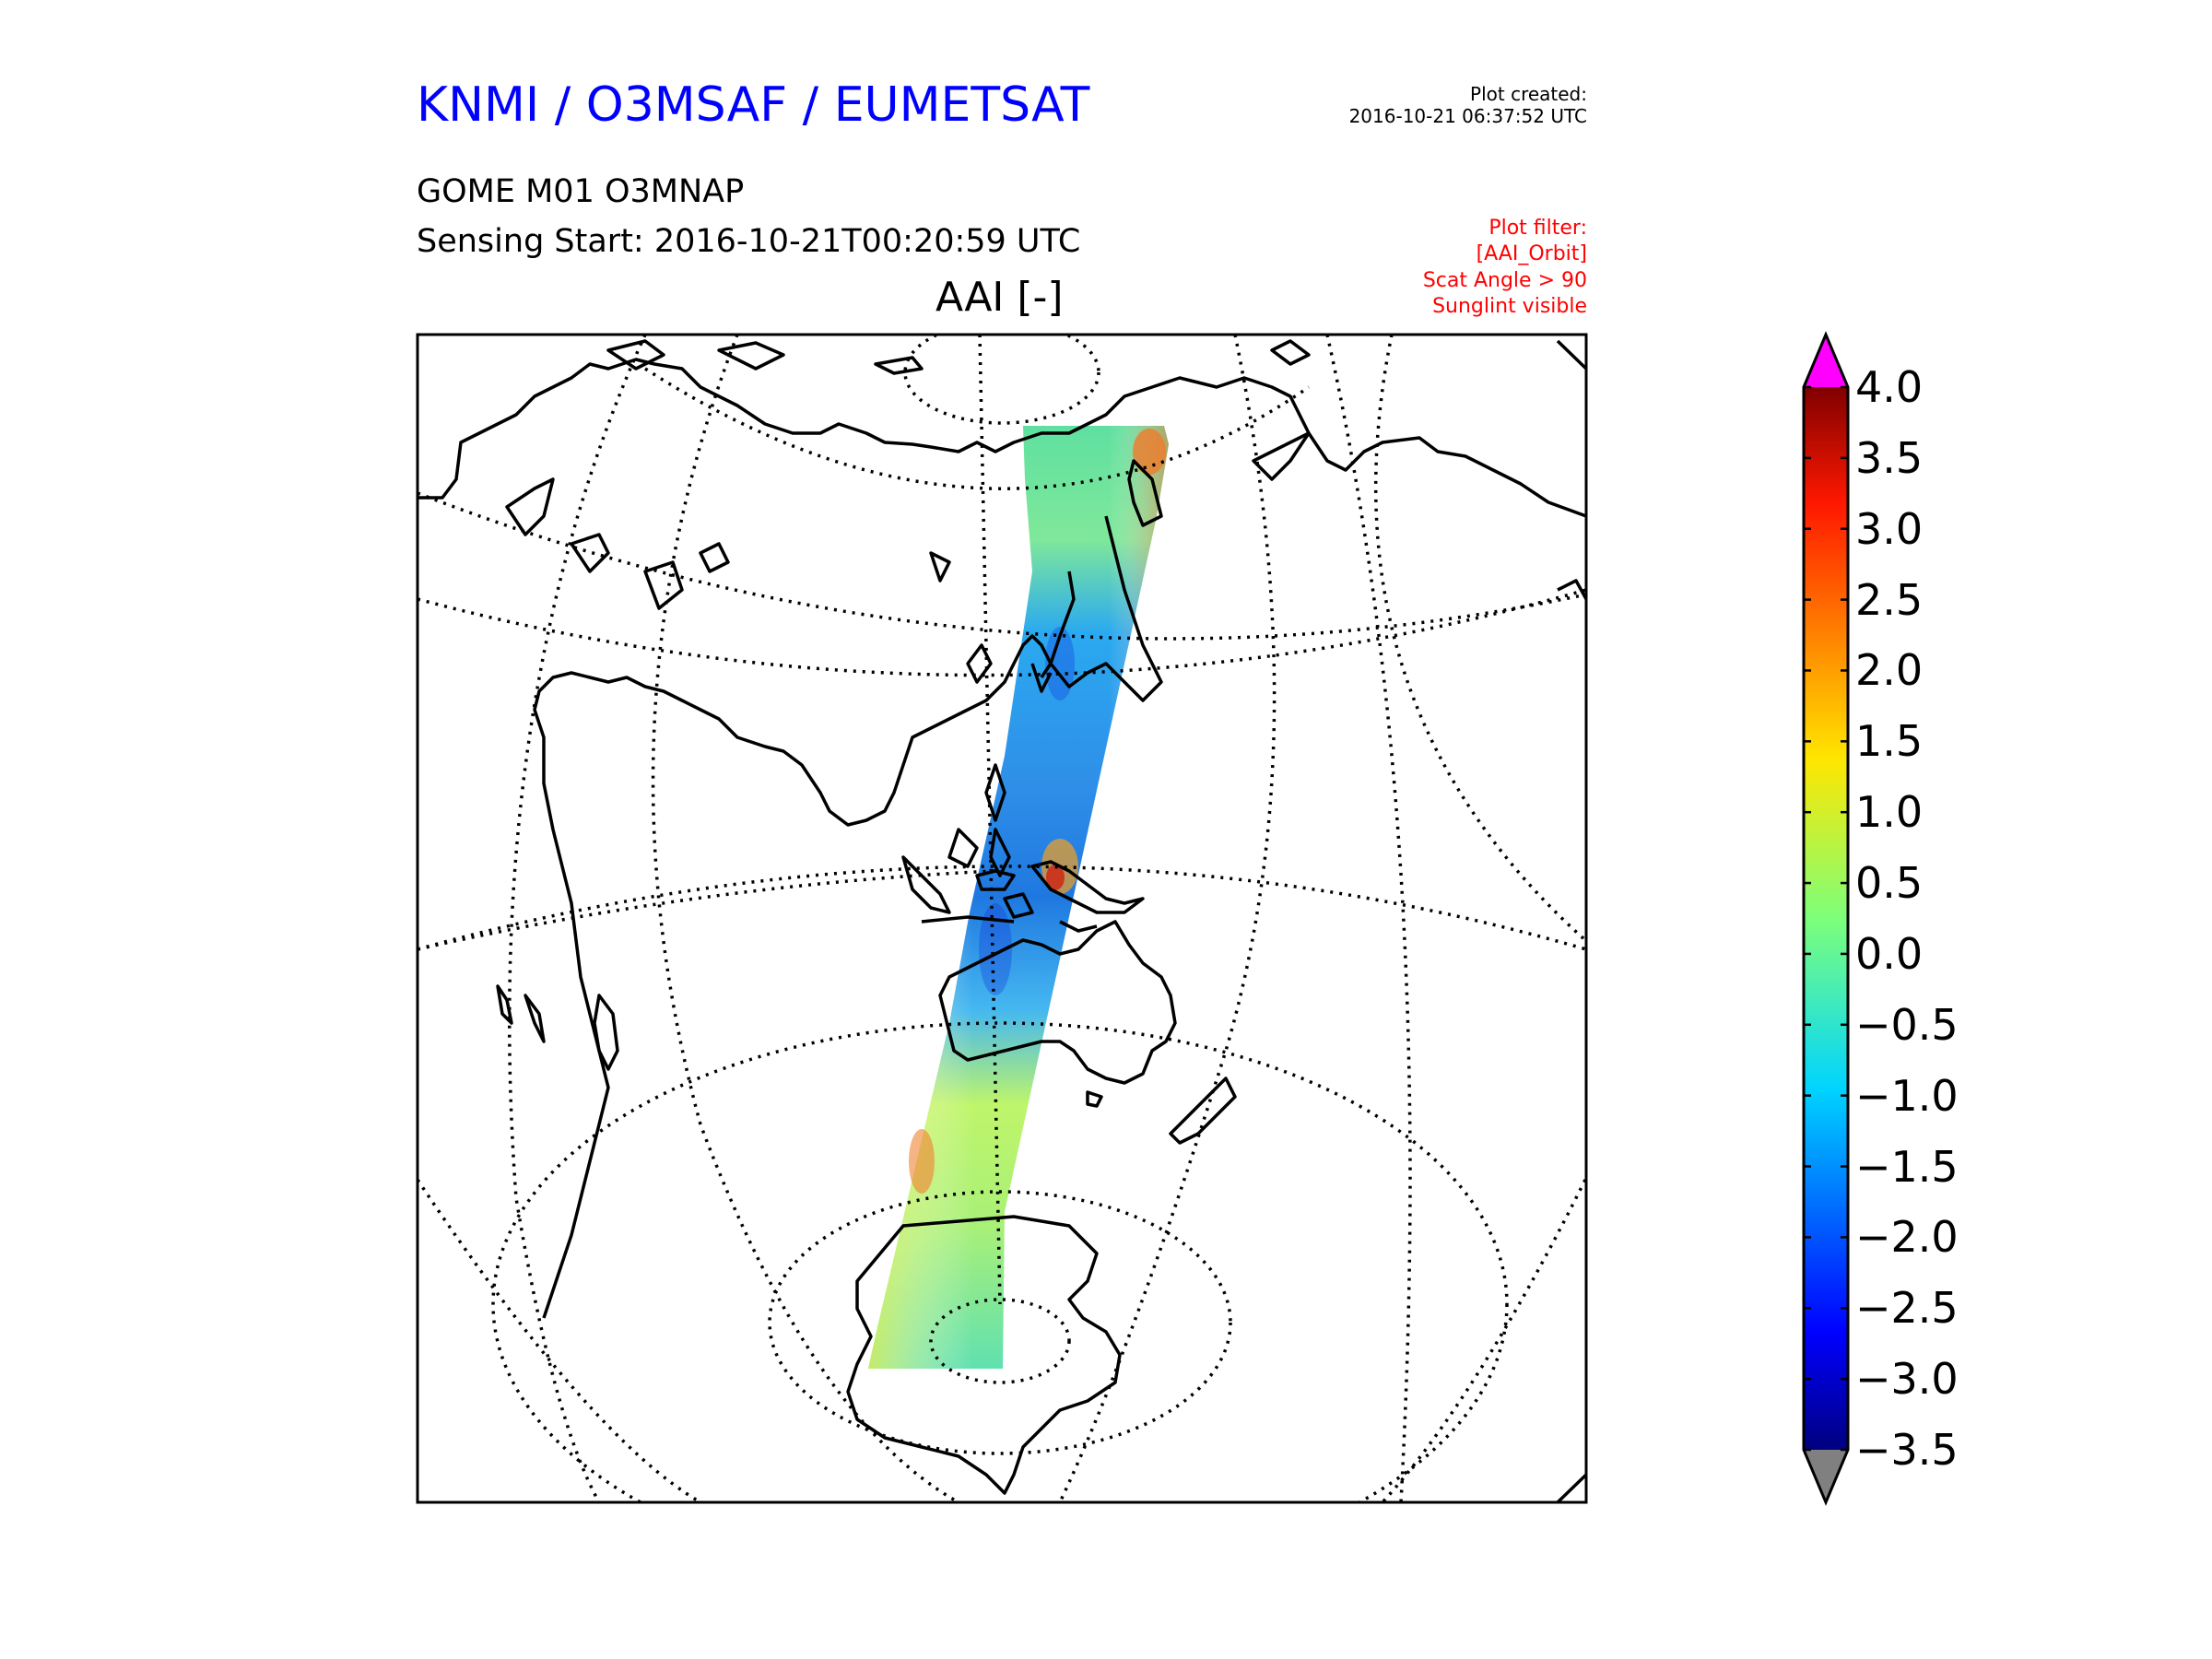 The width and height of the screenshot is (2212, 1659). What do you see at coordinates (1504, 280) in the screenshot?
I see `plot-filter-line: Scat Angle > 90` at bounding box center [1504, 280].